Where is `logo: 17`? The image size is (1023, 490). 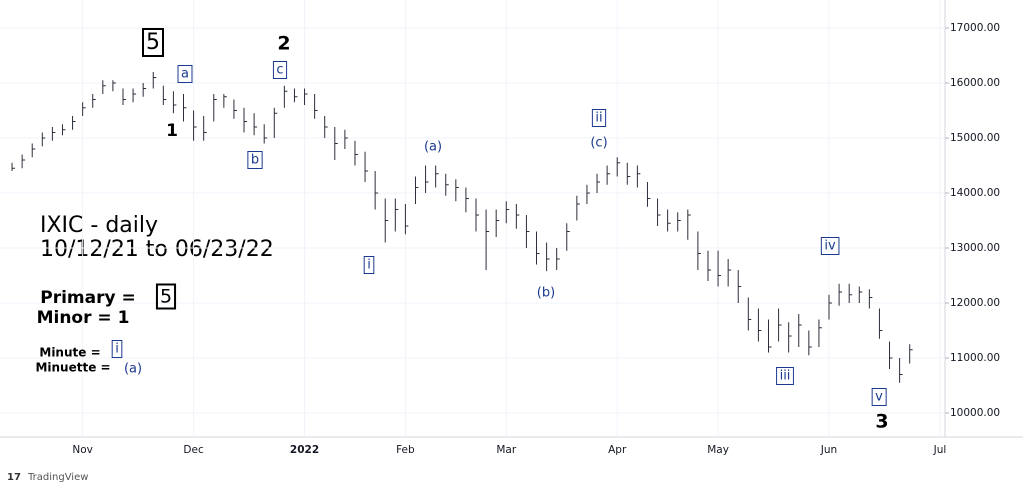 logo: 17 is located at coordinates (14, 477).